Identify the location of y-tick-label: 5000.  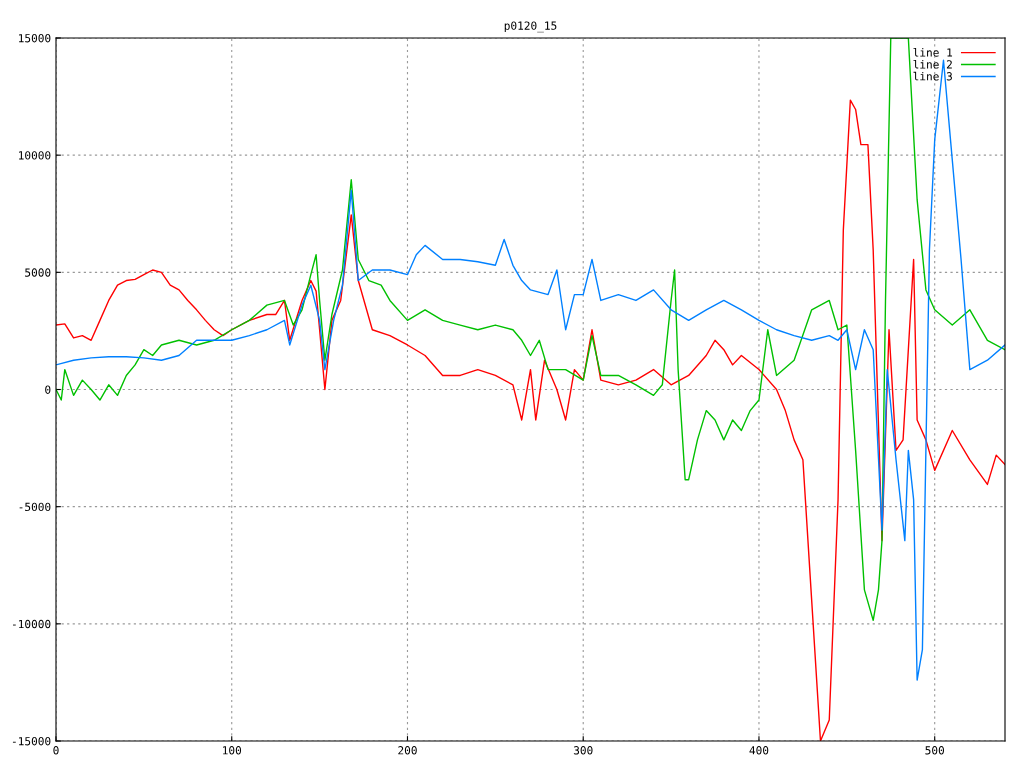
(38, 272).